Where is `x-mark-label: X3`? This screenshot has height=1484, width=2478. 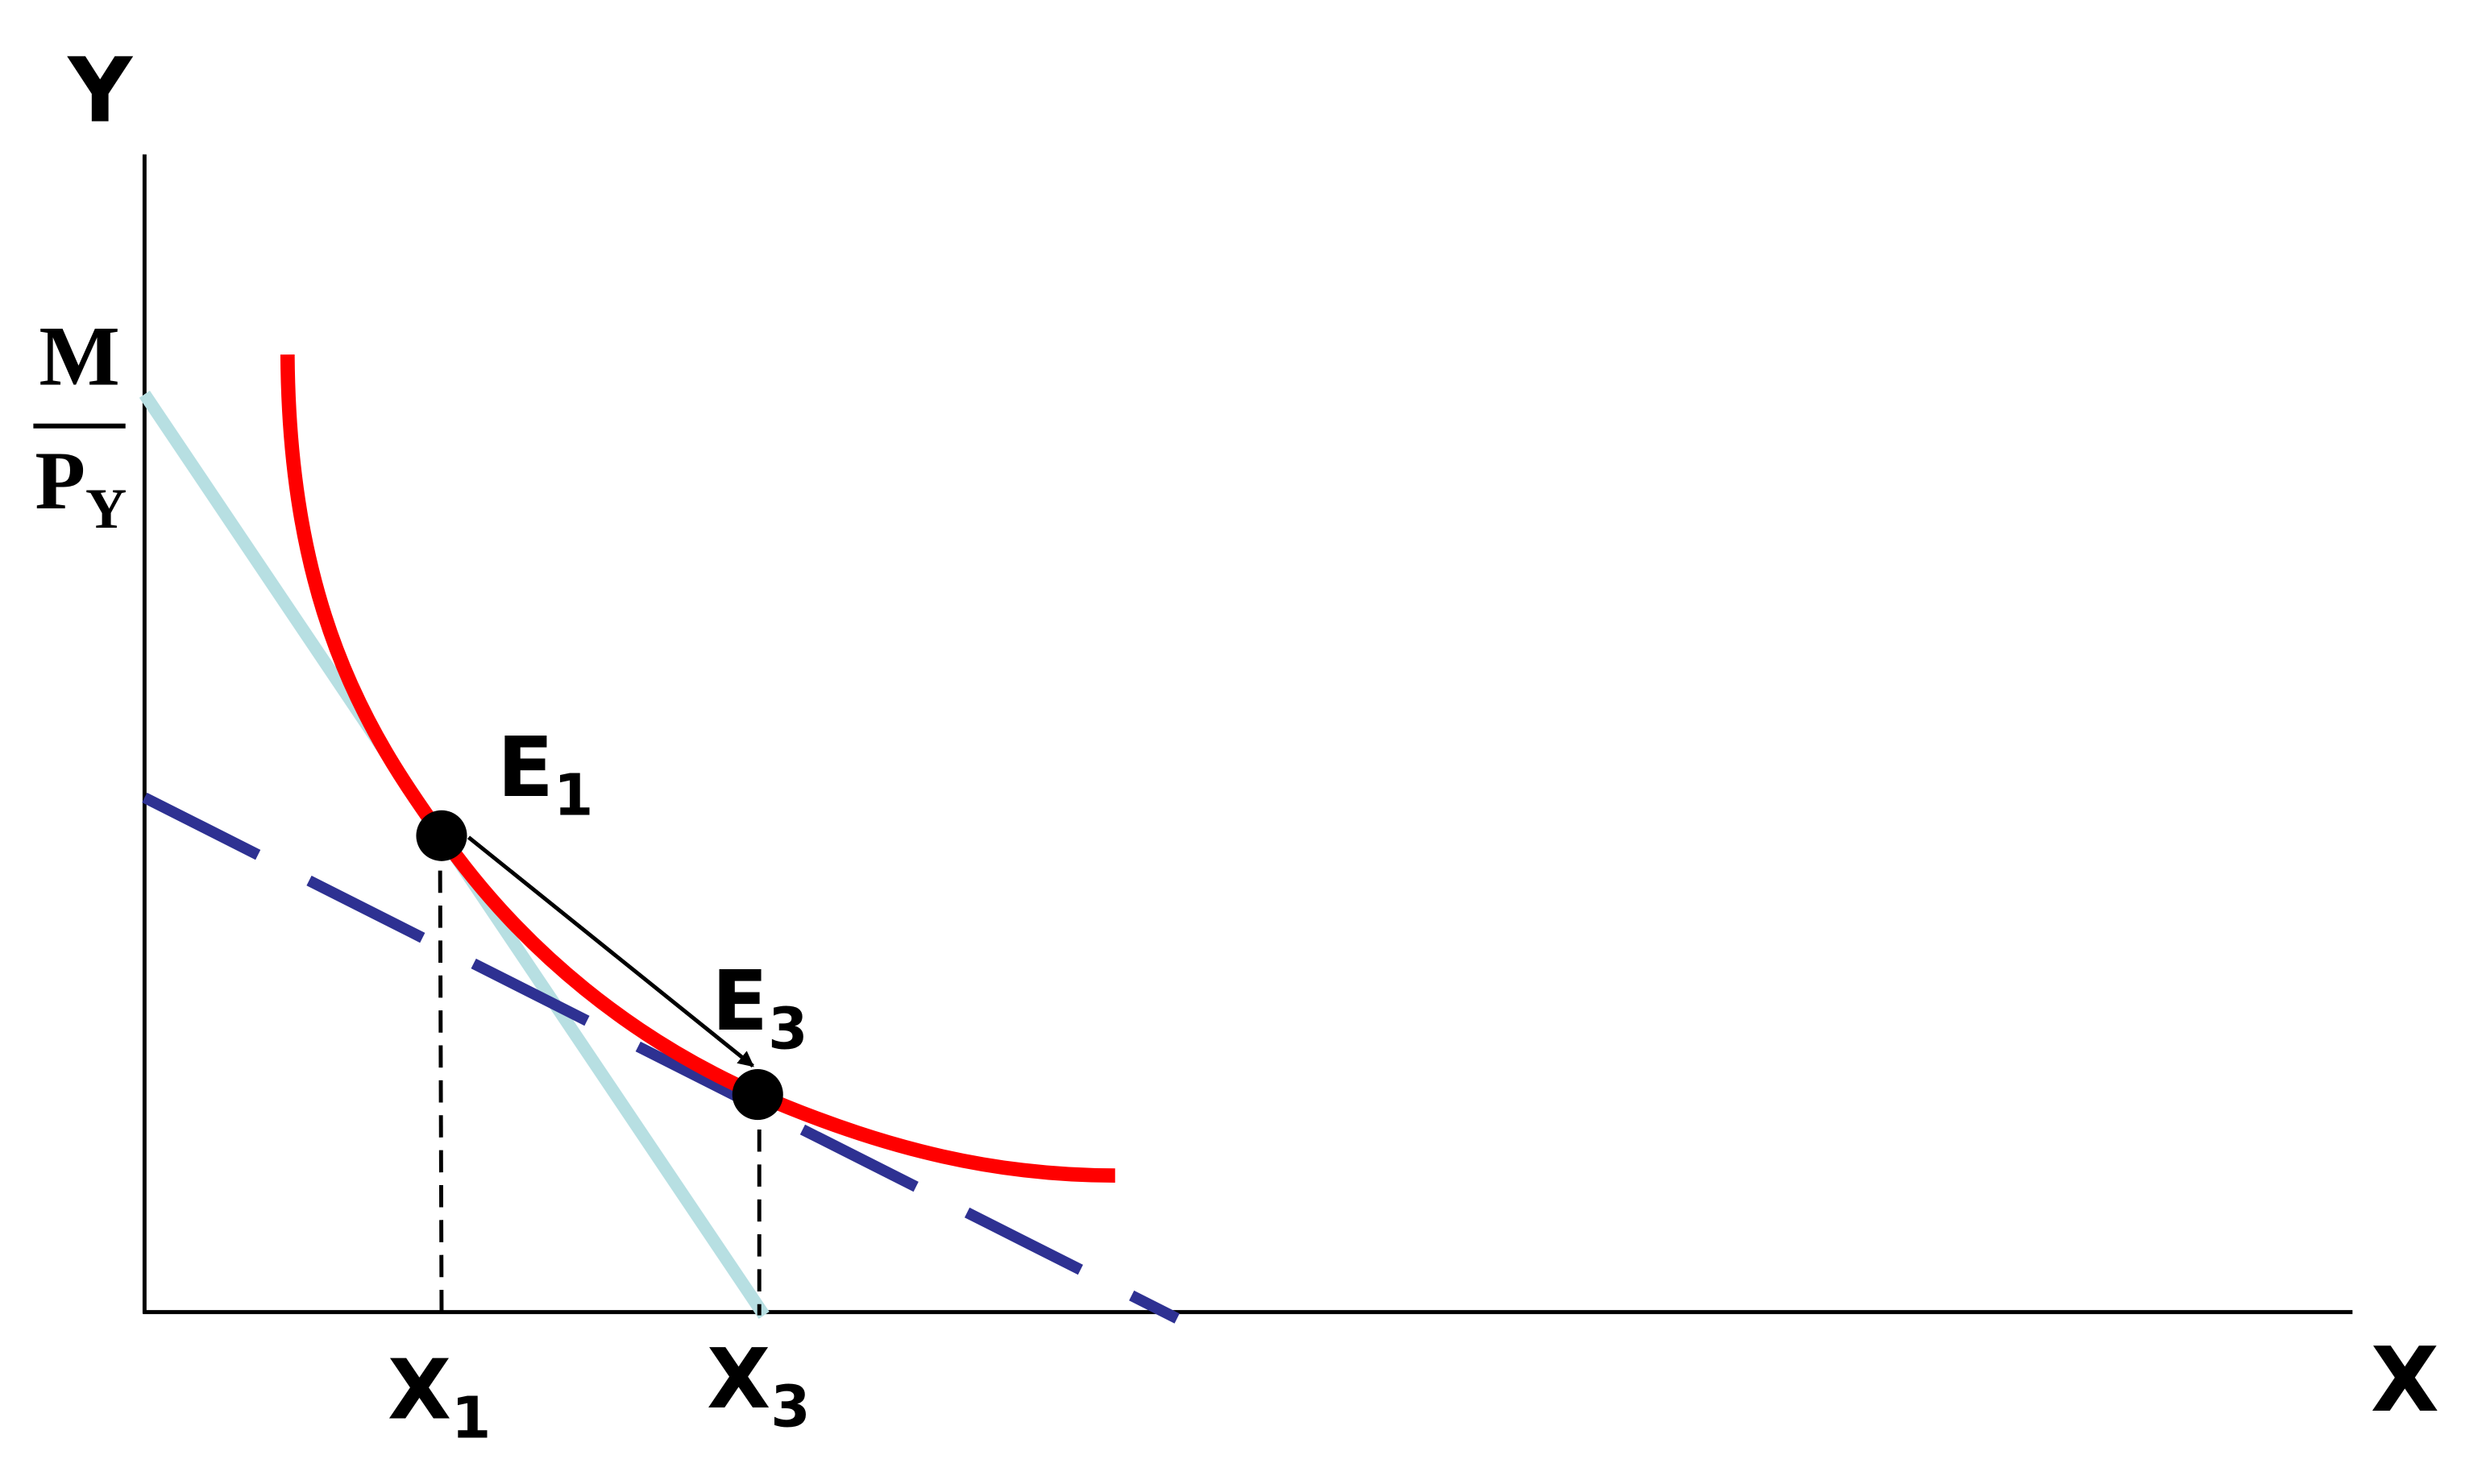
x-mark-label: X3 is located at coordinates (758, 1386).